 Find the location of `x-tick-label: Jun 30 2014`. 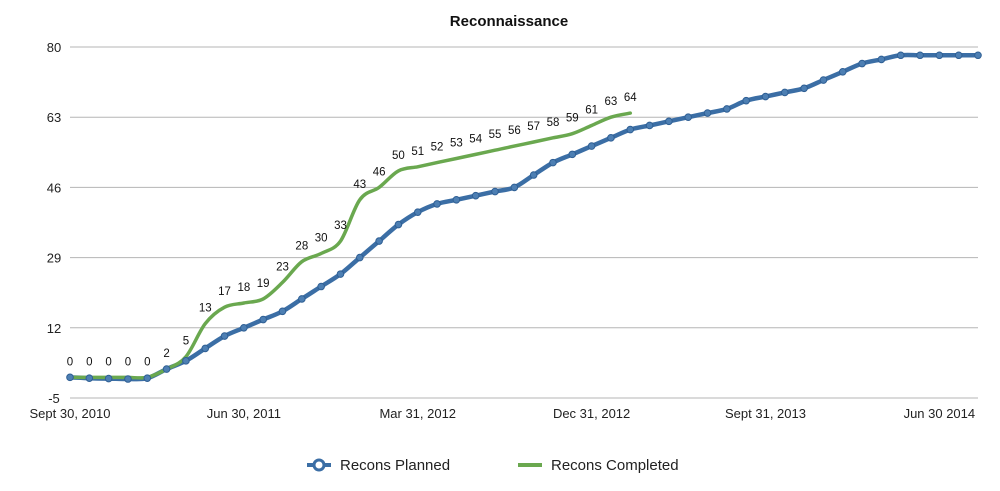

x-tick-label: Jun 30 2014 is located at coordinates (940, 413).